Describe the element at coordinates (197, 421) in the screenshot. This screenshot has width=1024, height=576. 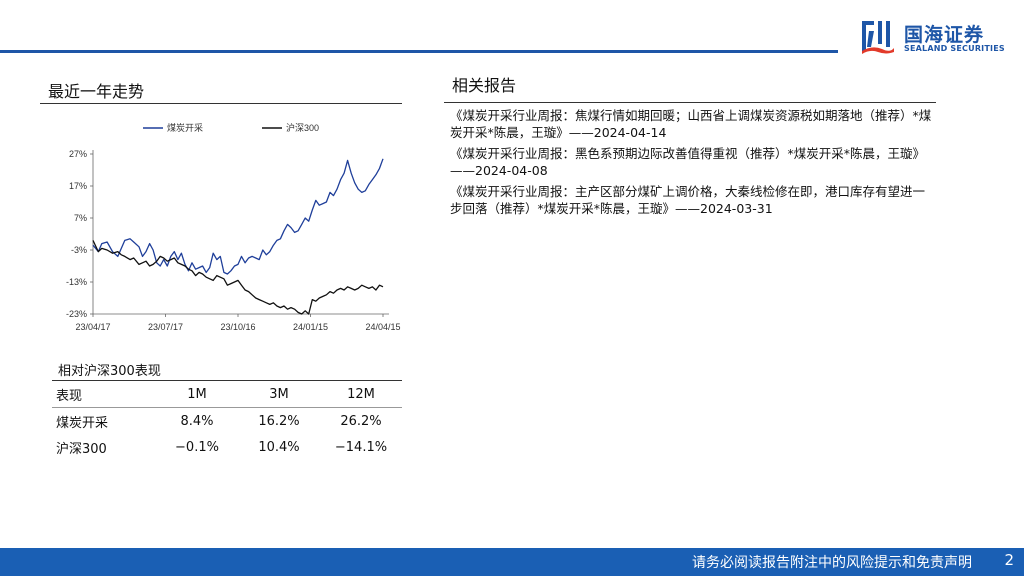
I see `table-cell: 8.4%` at that location.